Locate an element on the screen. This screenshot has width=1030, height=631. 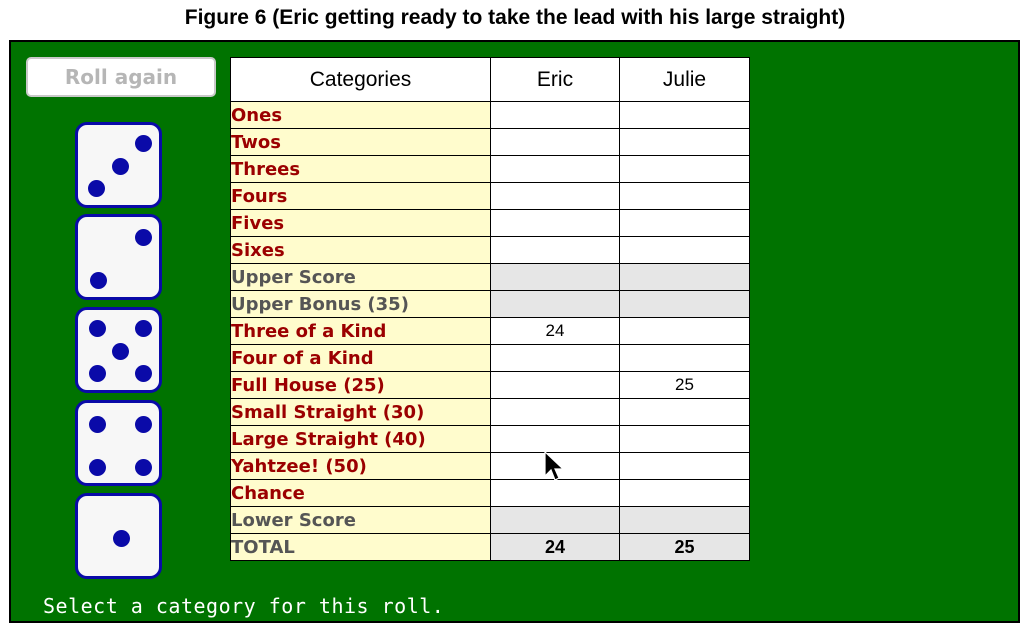
scorecard-row: TOTAL 24 25 is located at coordinates (490, 547).